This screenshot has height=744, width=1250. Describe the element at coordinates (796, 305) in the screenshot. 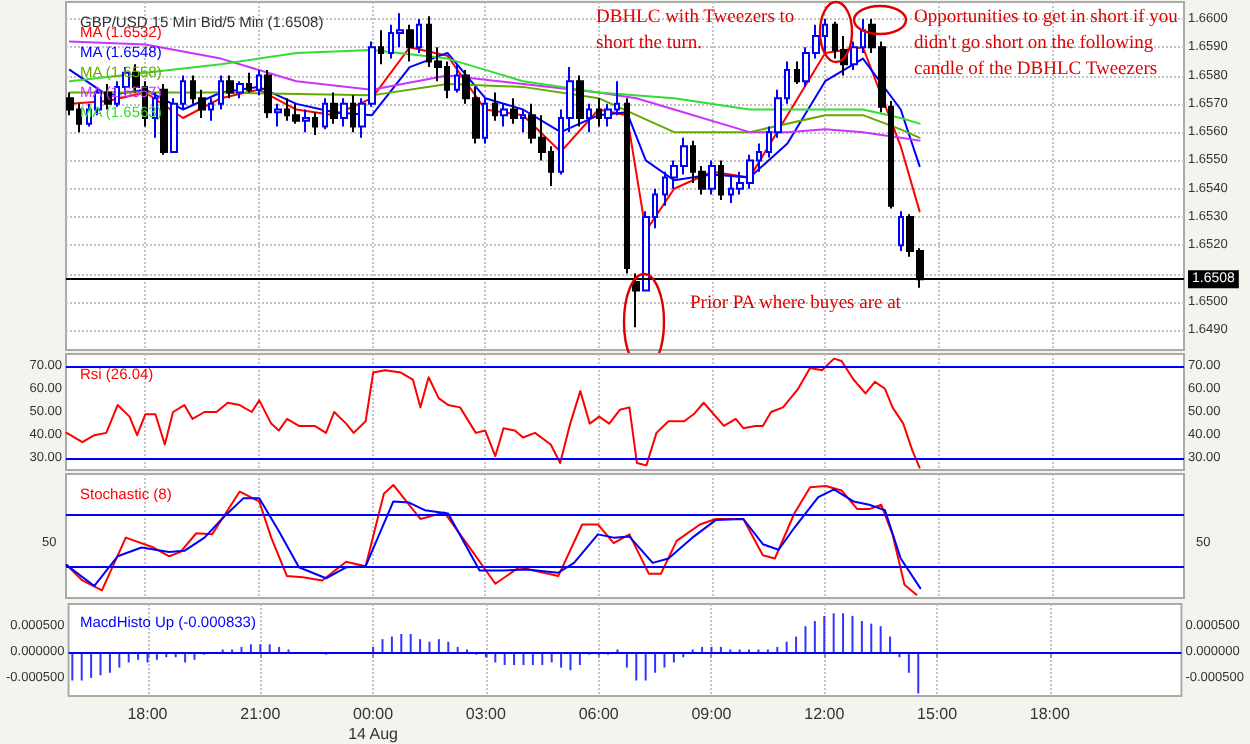

I see `annotation: Prior PA where buyes are at` at that location.